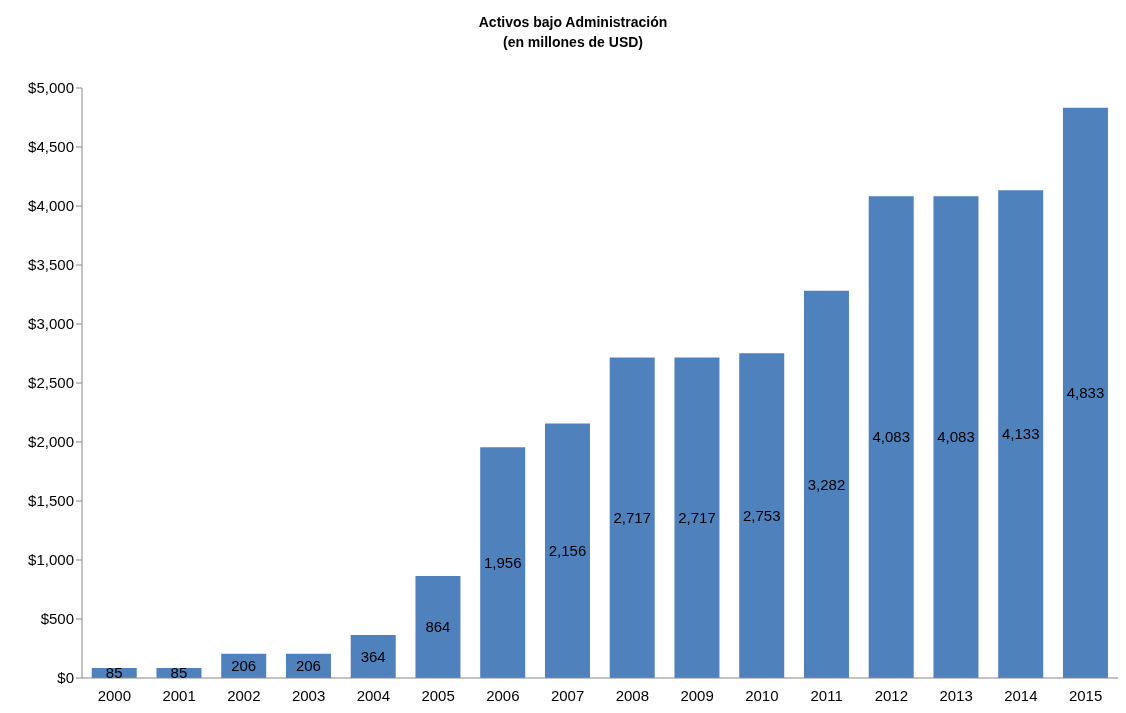 The width and height of the screenshot is (1126, 713). Describe the element at coordinates (114, 695) in the screenshot. I see `x-tick-label: 2000` at that location.